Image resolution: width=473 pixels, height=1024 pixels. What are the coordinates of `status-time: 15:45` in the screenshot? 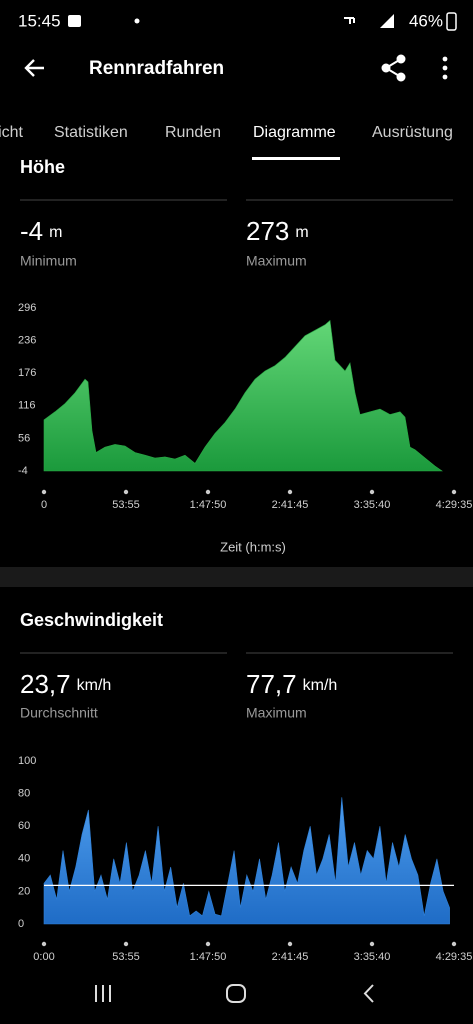 It's located at (39, 20).